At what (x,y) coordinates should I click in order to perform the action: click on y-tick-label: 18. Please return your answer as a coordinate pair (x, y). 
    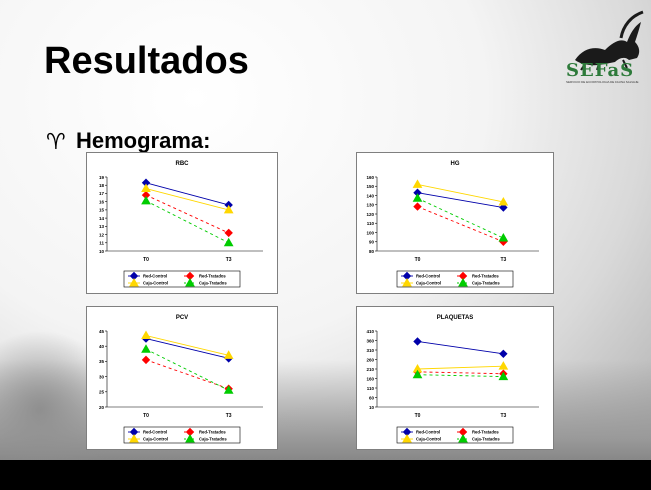
    Looking at the image, I should click on (102, 185).